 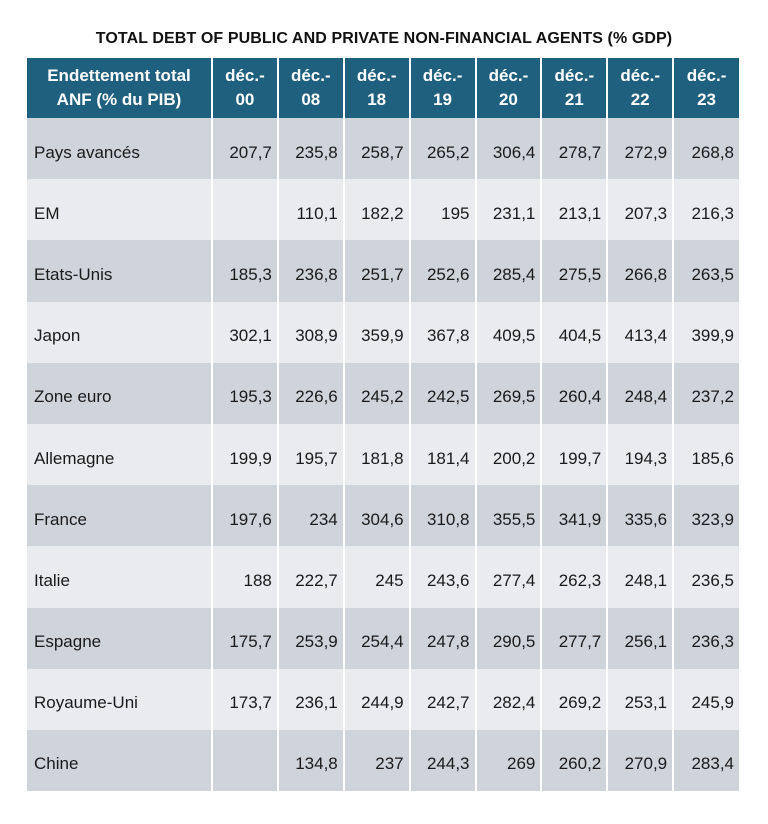 What do you see at coordinates (68, 642) in the screenshot?
I see `row-label: Espagne` at bounding box center [68, 642].